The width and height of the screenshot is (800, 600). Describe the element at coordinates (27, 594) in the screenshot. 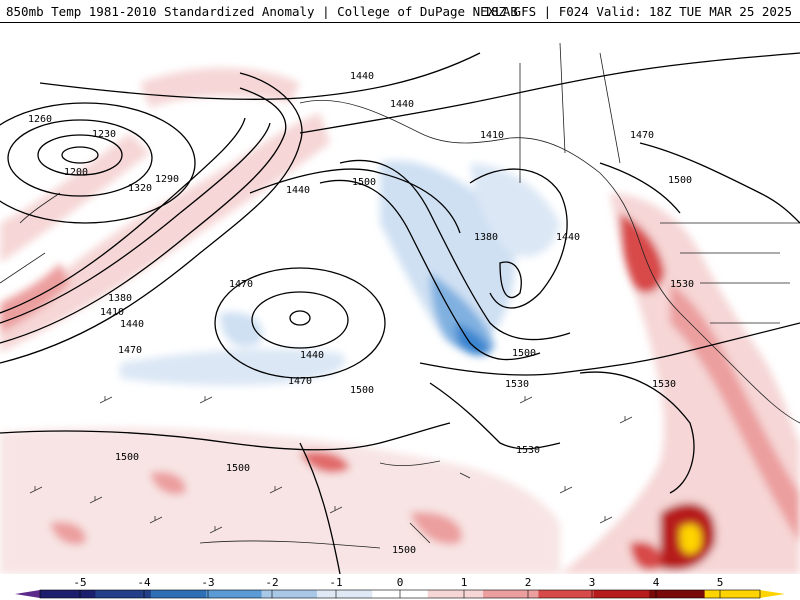

I see `colorbar-min-triangle` at that location.